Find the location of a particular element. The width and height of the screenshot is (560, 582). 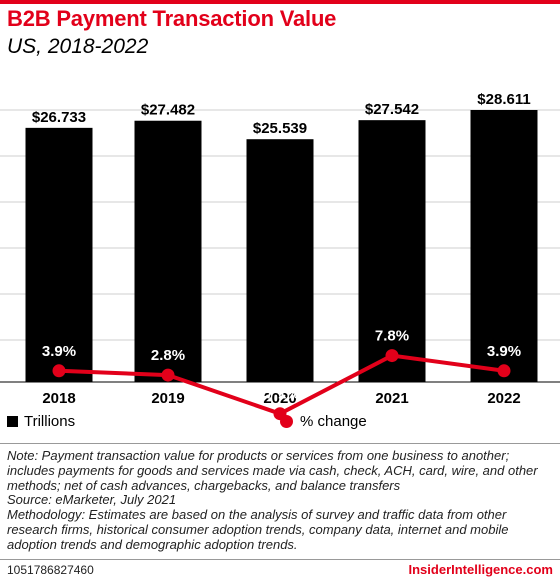

x-tick-label: 2022 is located at coordinates (503, 398).